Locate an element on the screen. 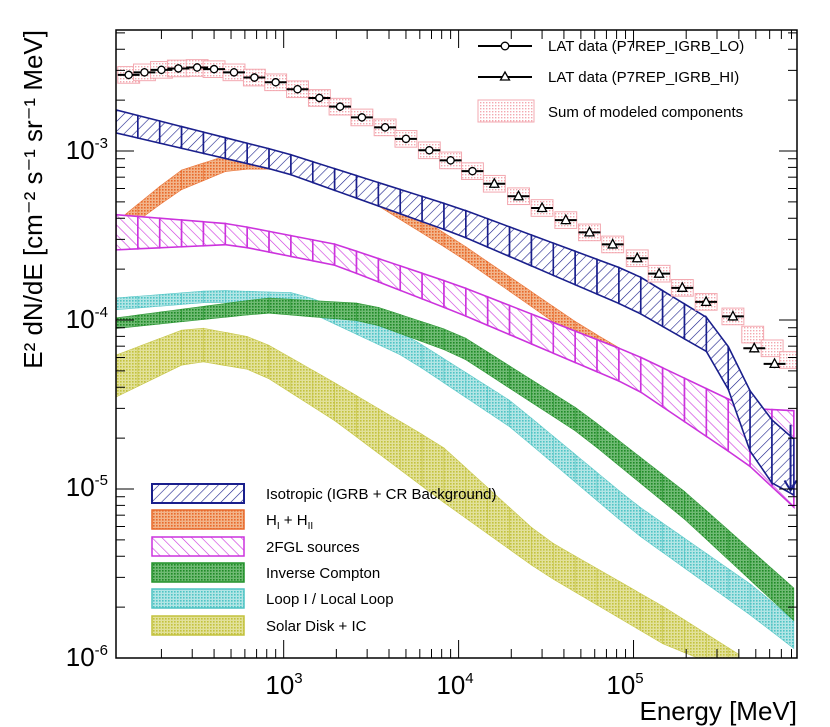 This screenshot has height=727, width=830. y-axis-title: E² dN/dE [cm⁻² s⁻¹ sr⁻¹ MeV] is located at coordinates (33, 199).